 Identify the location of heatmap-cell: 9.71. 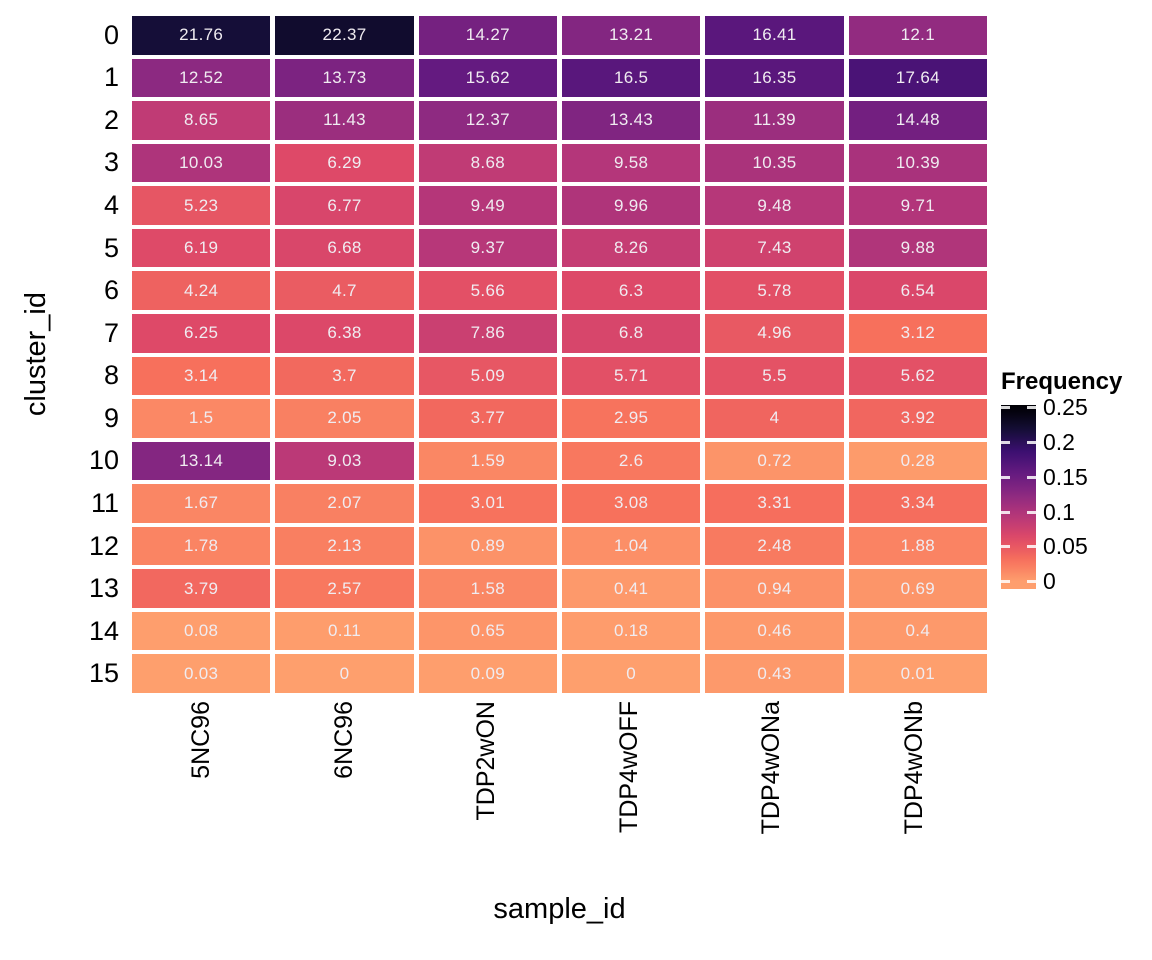
(917, 205).